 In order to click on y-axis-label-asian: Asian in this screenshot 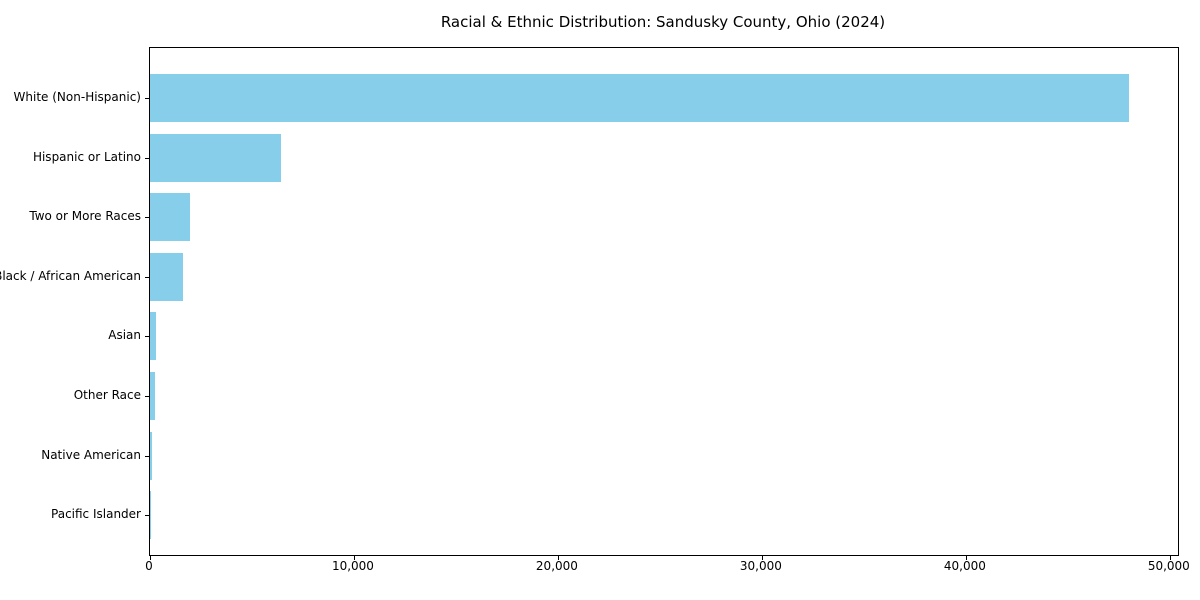, I will do `click(124, 335)`.